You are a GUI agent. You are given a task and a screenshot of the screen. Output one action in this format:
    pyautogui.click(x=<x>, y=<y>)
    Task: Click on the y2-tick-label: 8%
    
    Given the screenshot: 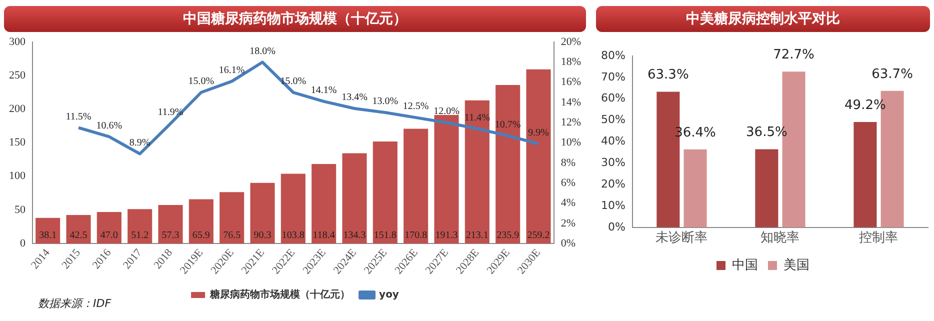 What is the action you would take?
    pyautogui.click(x=568, y=162)
    